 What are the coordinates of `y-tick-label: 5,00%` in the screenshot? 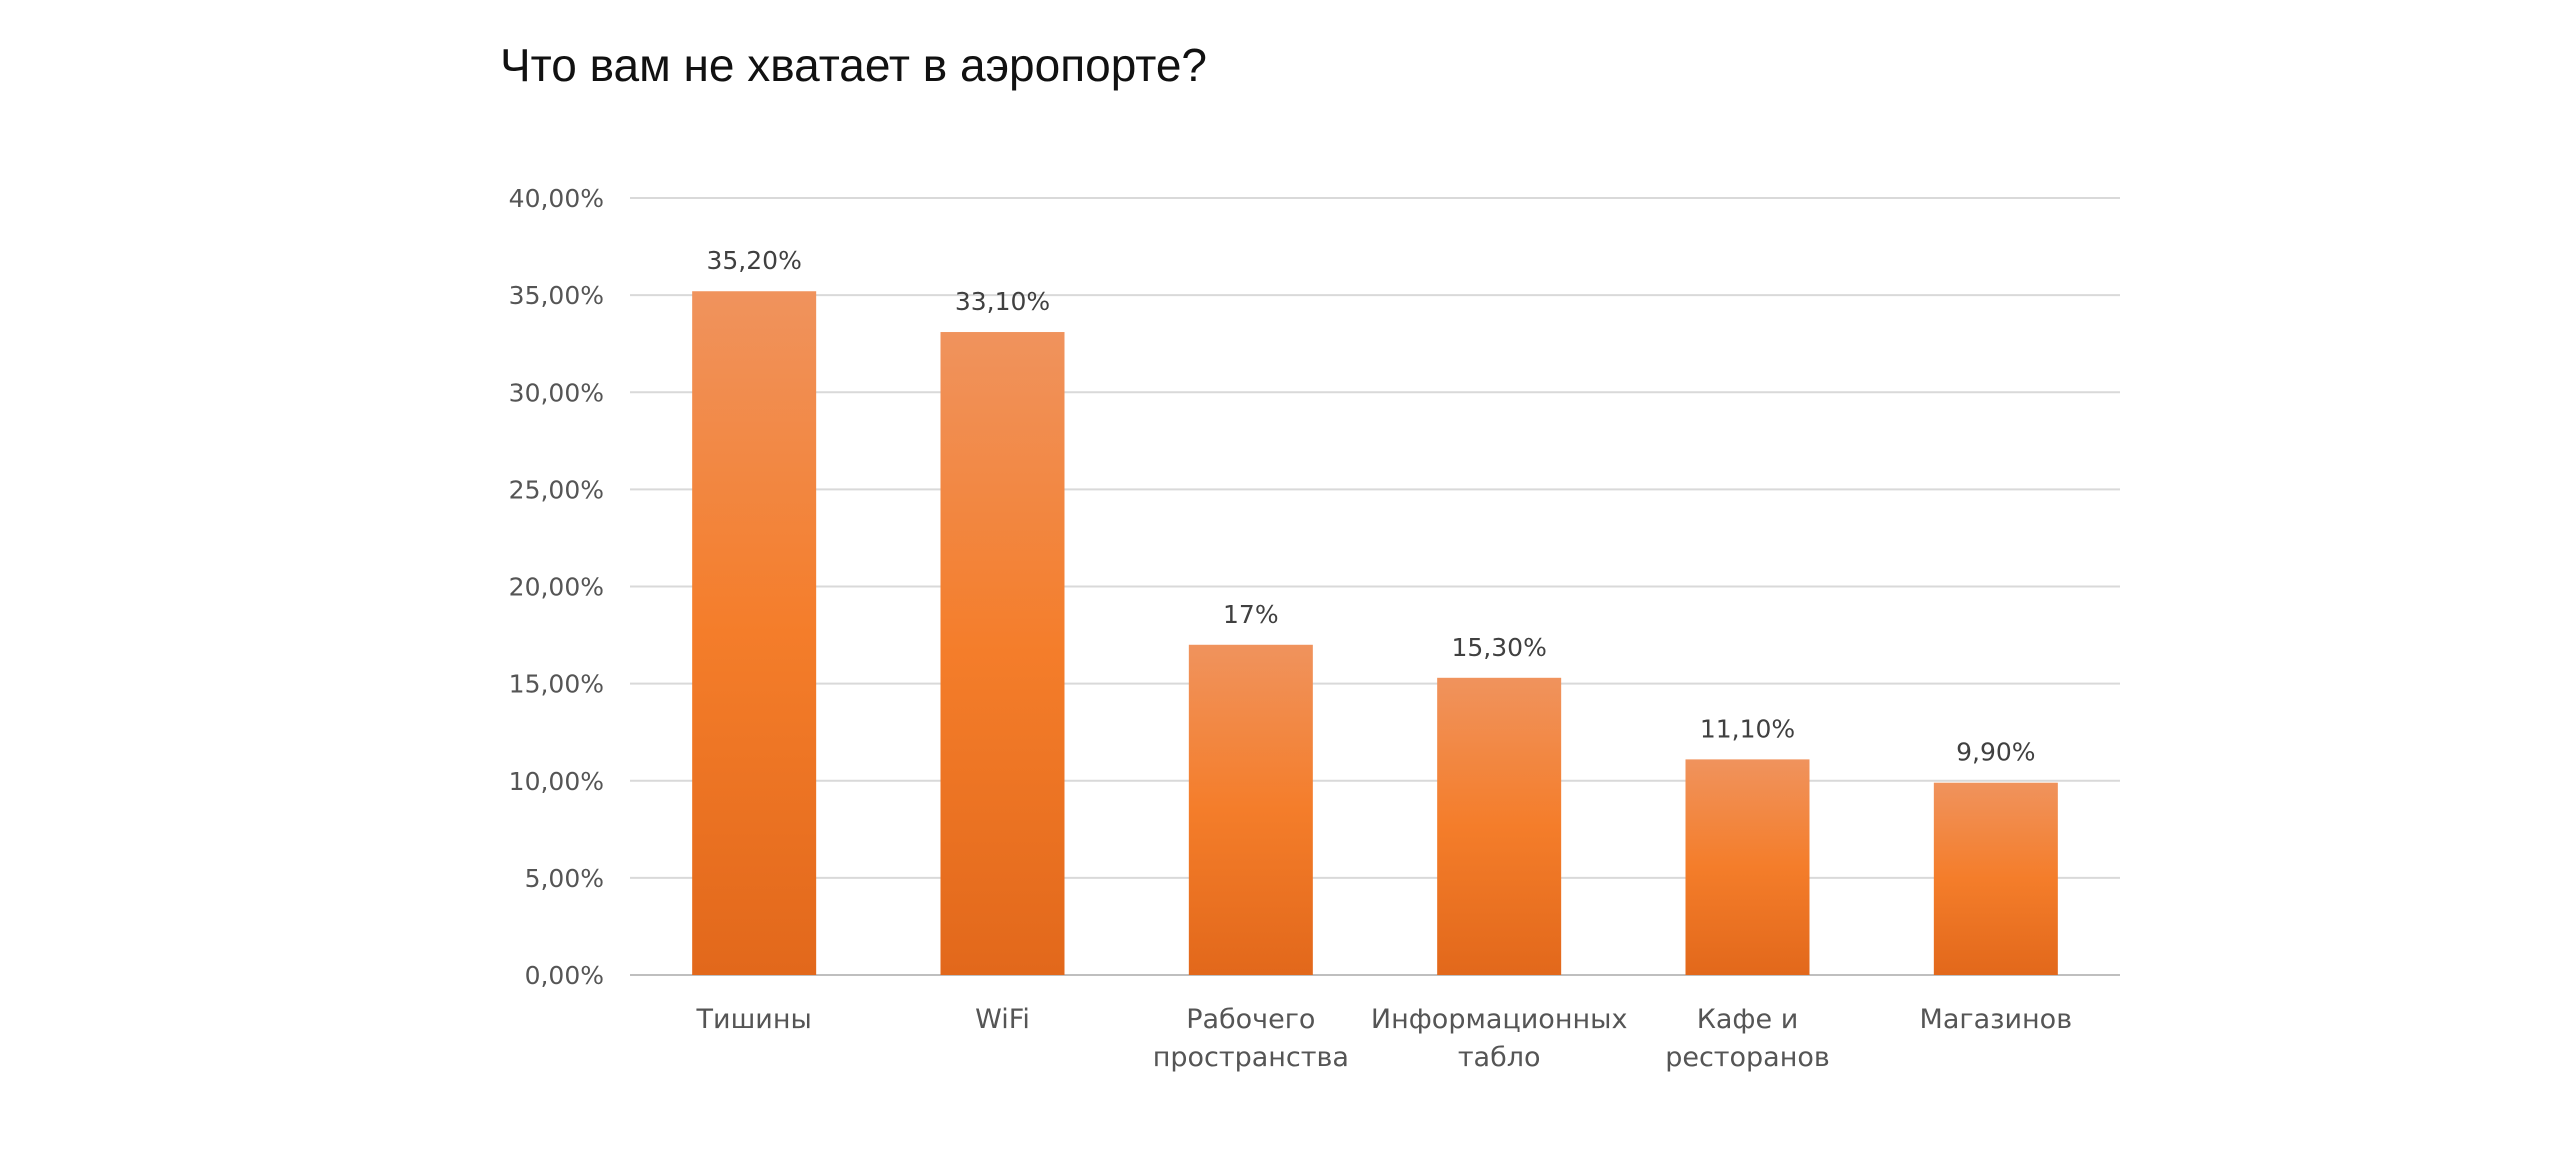 It's located at (564, 878).